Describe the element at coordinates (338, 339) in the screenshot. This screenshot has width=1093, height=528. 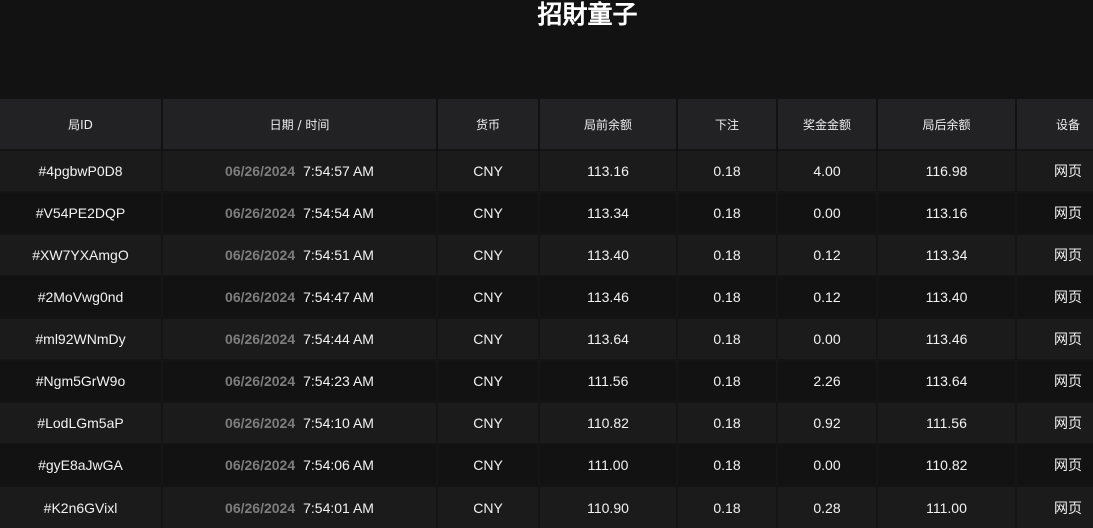
I see `time: 7:54:44 AM` at that location.